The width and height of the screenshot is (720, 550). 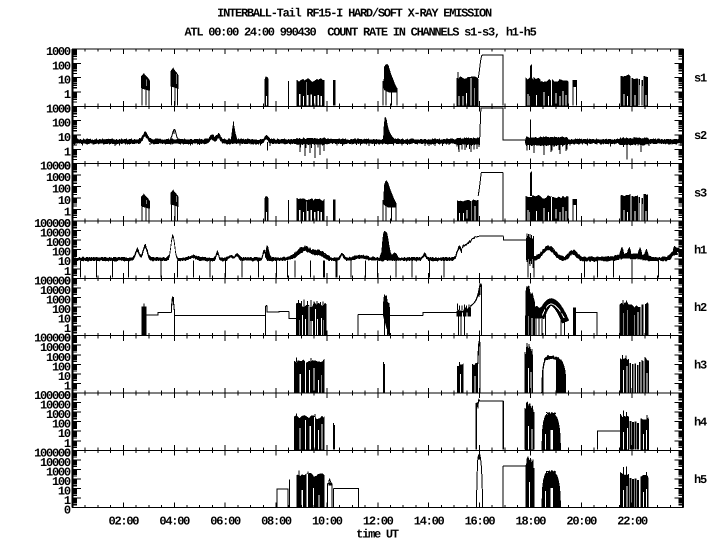 I want to click on svg-text: 04:00, so click(x=174, y=522).